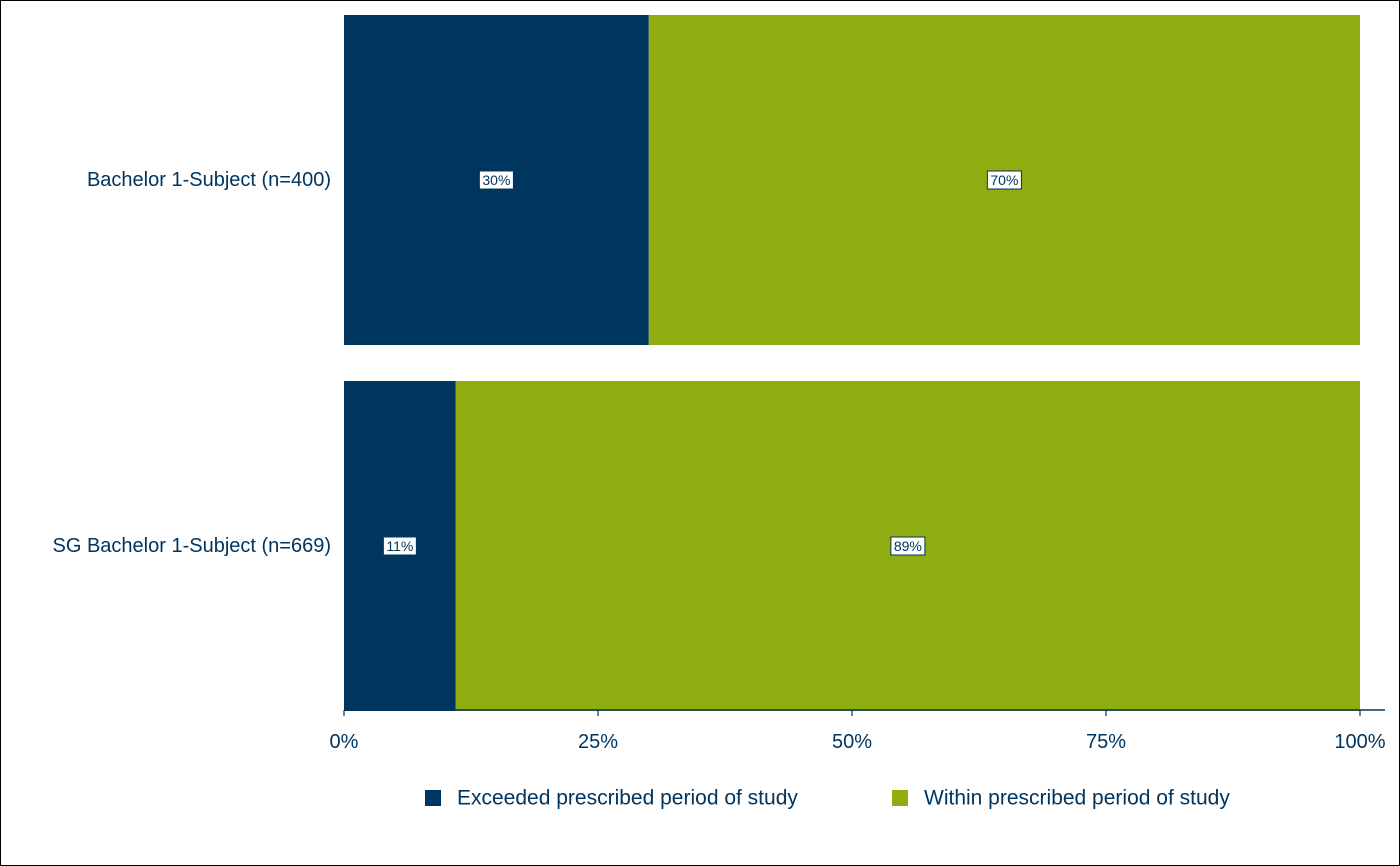  What do you see at coordinates (209, 180) in the screenshot?
I see `category-label: Bachelor 1-Subject (n=400)` at bounding box center [209, 180].